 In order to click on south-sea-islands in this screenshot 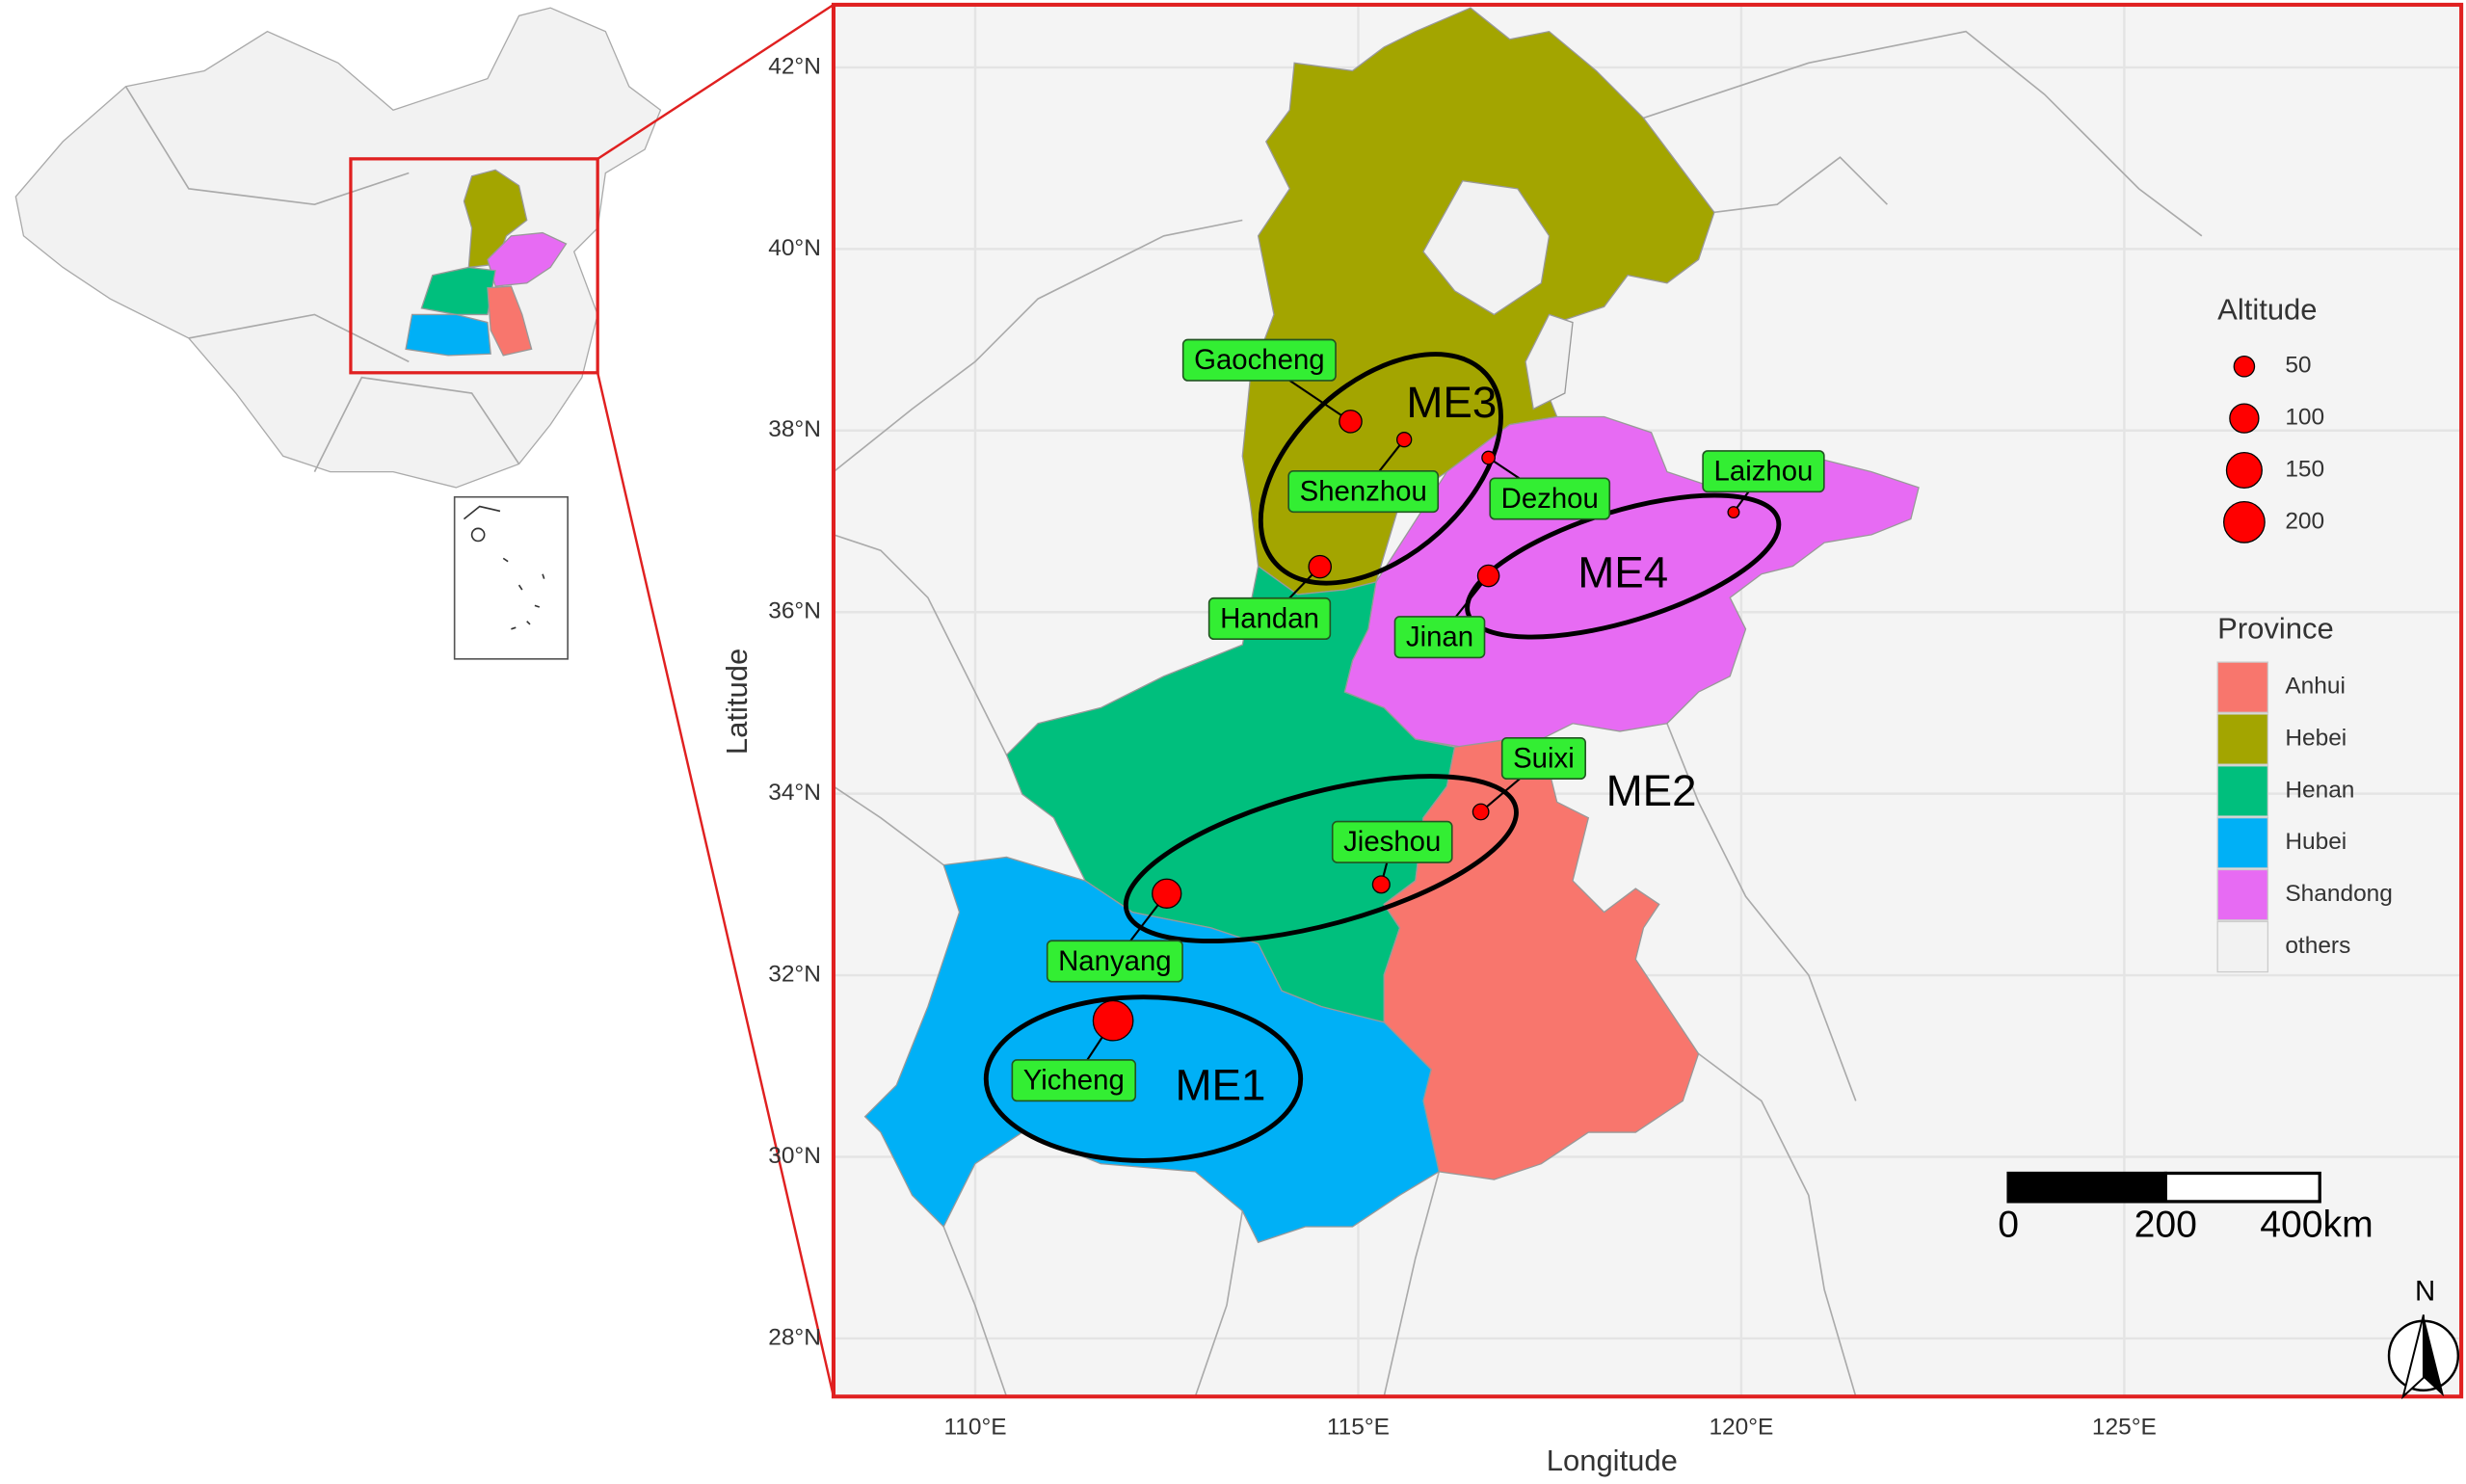, I will do `click(504, 567)`.